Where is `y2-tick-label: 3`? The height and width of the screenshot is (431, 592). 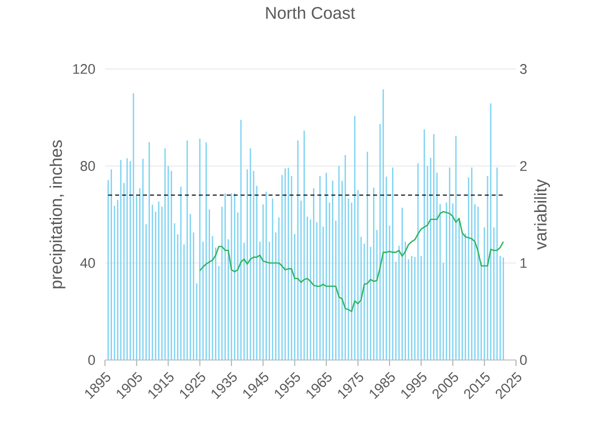 y2-tick-label: 3 is located at coordinates (523, 69).